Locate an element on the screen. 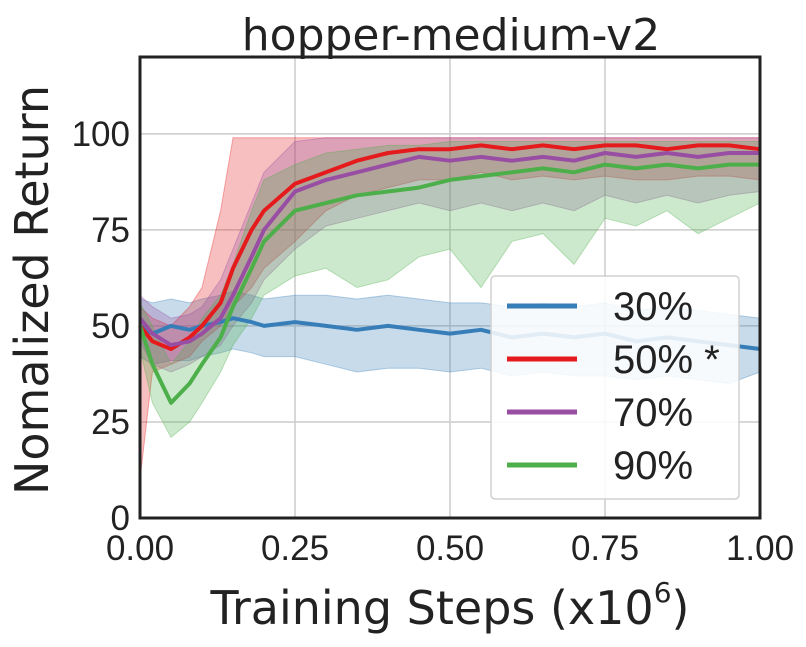 The height and width of the screenshot is (647, 806). y-tick-label: 50 is located at coordinates (110, 326).